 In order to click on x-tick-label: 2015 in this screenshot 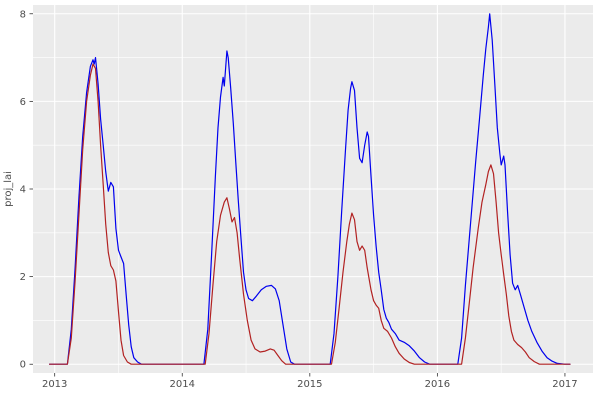, I will do `click(309, 384)`.